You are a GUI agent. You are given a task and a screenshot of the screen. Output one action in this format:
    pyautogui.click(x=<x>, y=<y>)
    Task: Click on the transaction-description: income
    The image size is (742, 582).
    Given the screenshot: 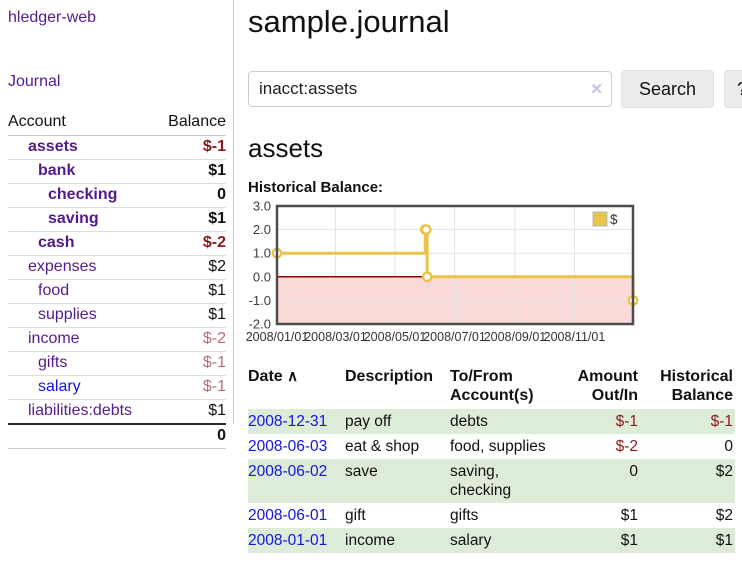 What is the action you would take?
    pyautogui.click(x=370, y=540)
    